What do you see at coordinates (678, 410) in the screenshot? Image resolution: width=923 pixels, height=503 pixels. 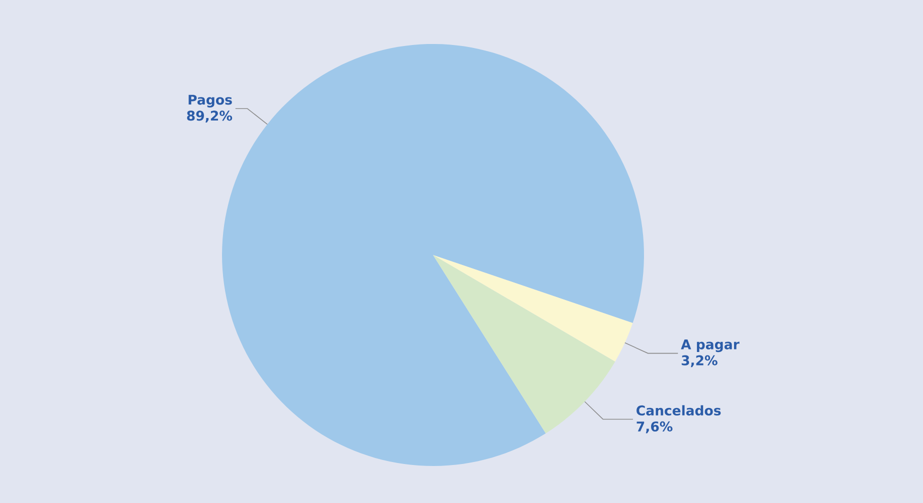 I see `slice-label: Cancelados` at bounding box center [678, 410].